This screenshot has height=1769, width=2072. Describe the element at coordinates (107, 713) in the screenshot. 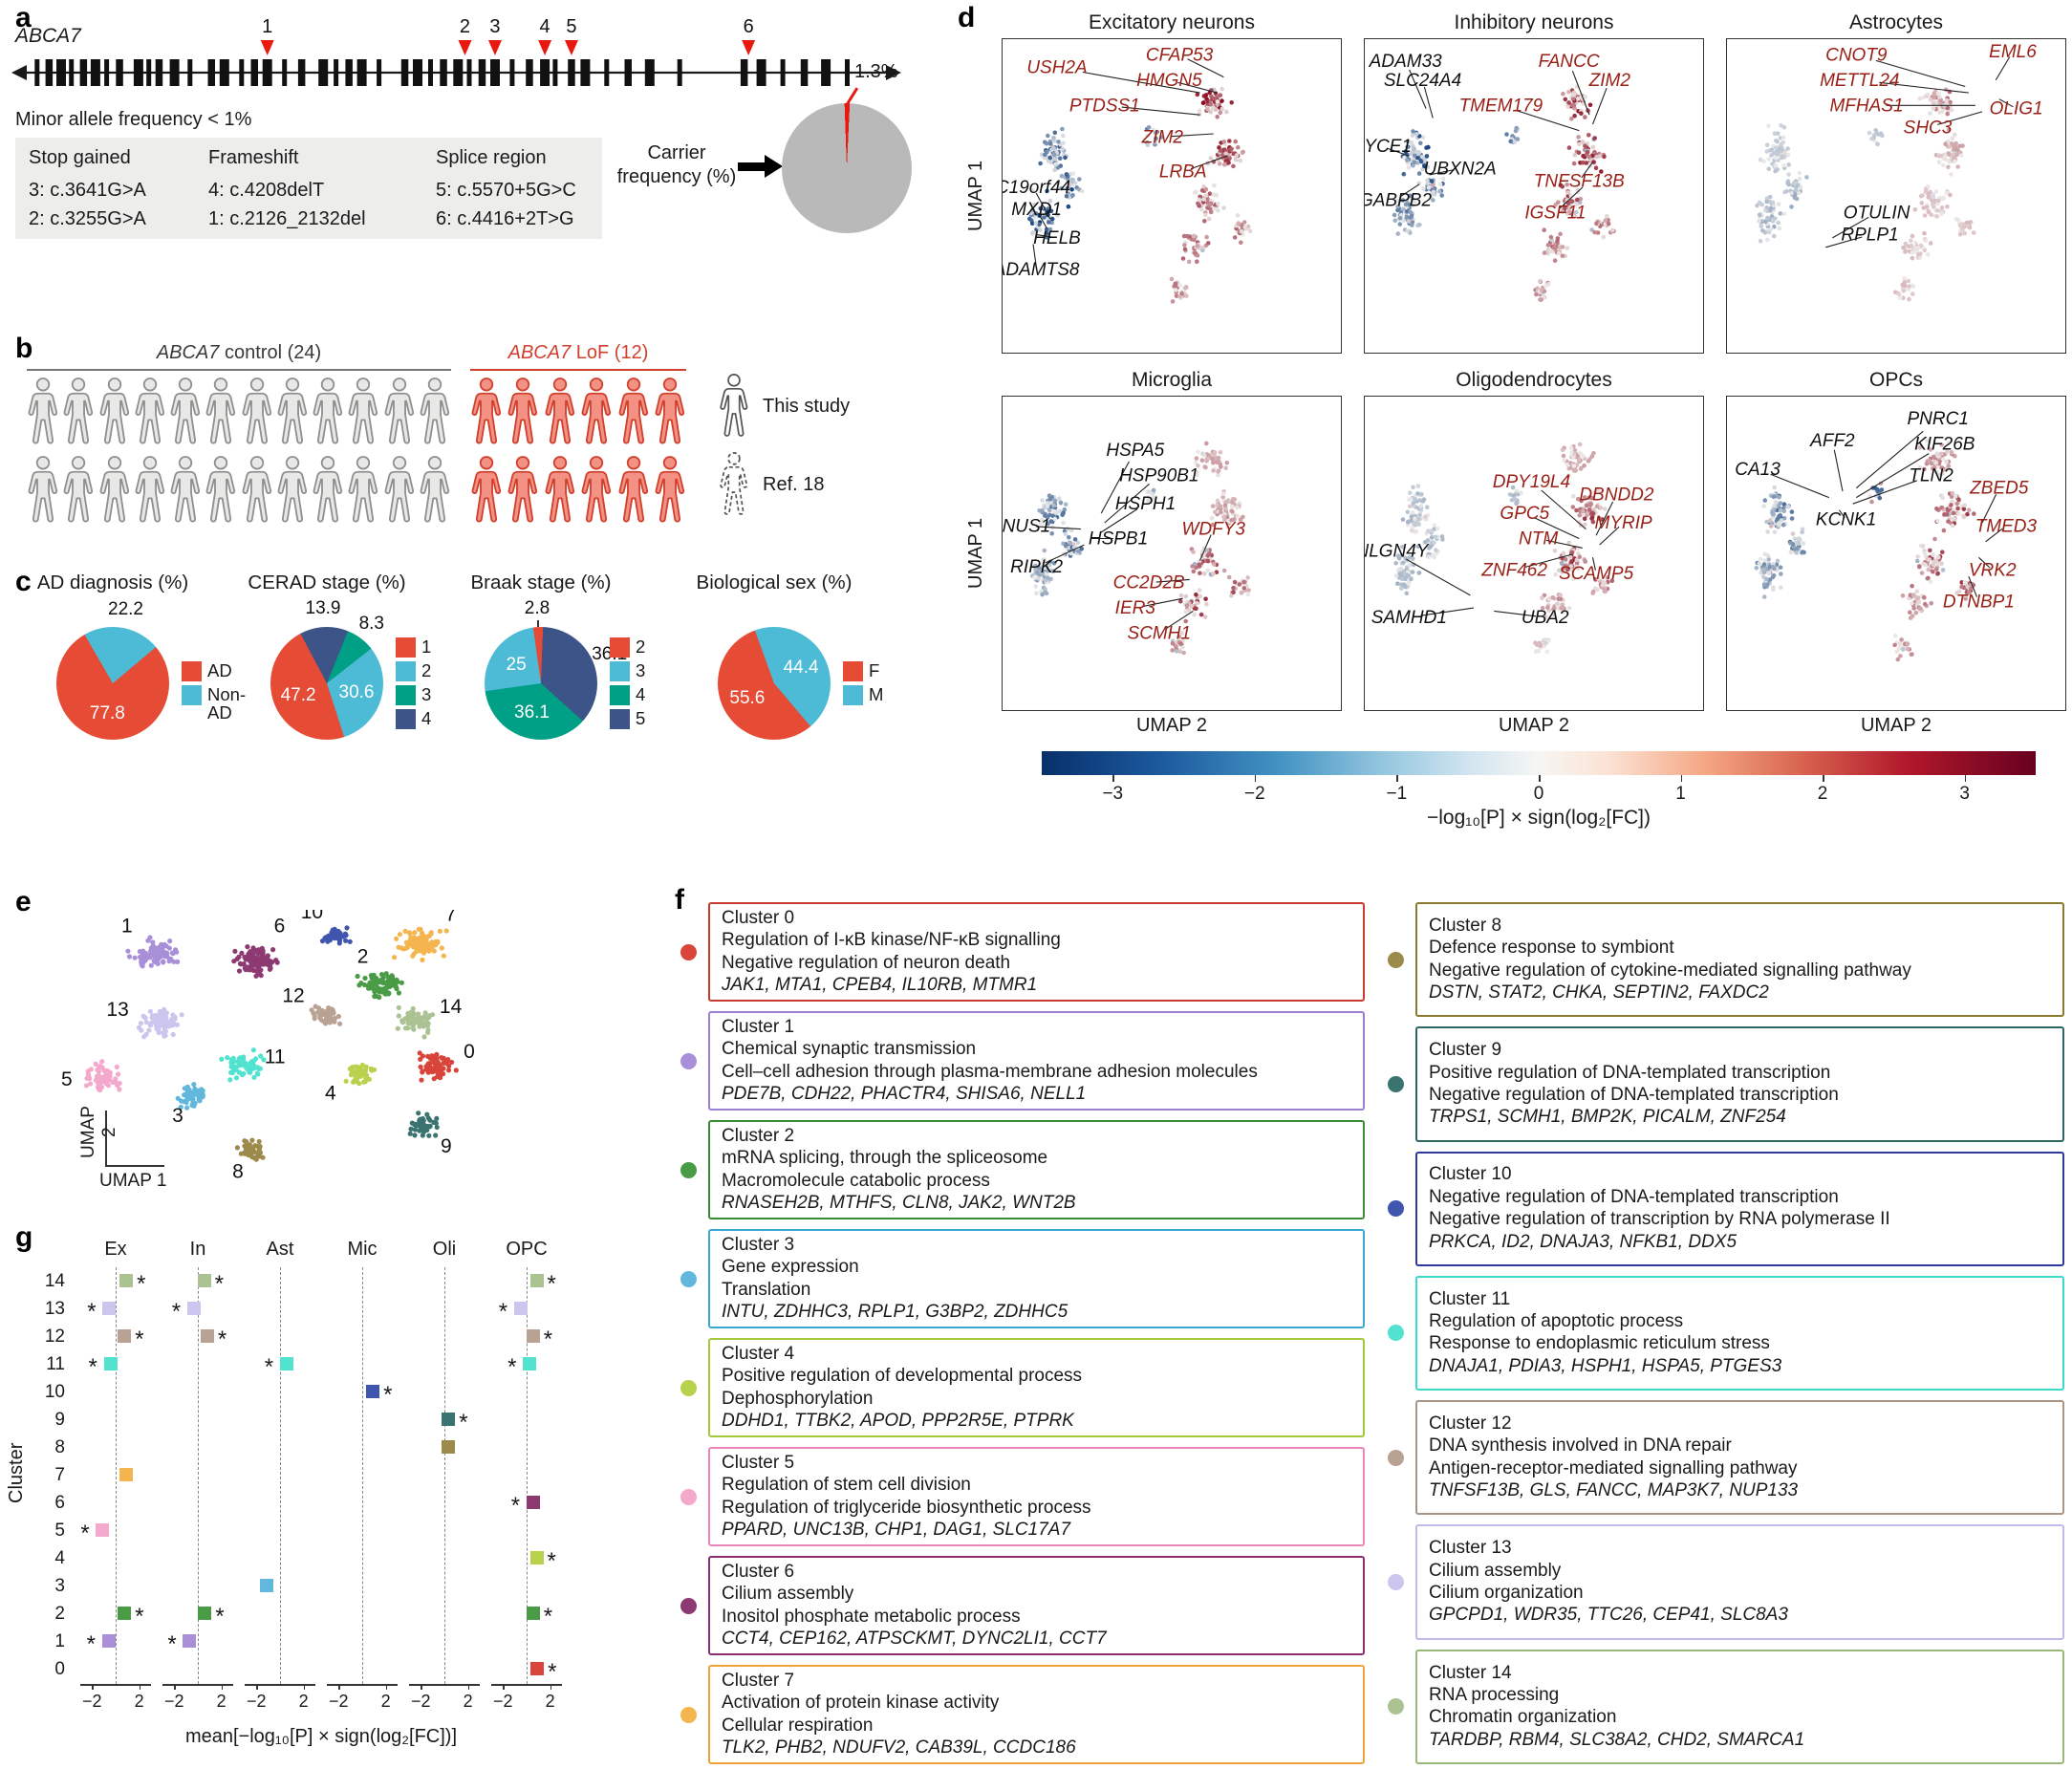

I see `pie-value-label: 77.8` at that location.